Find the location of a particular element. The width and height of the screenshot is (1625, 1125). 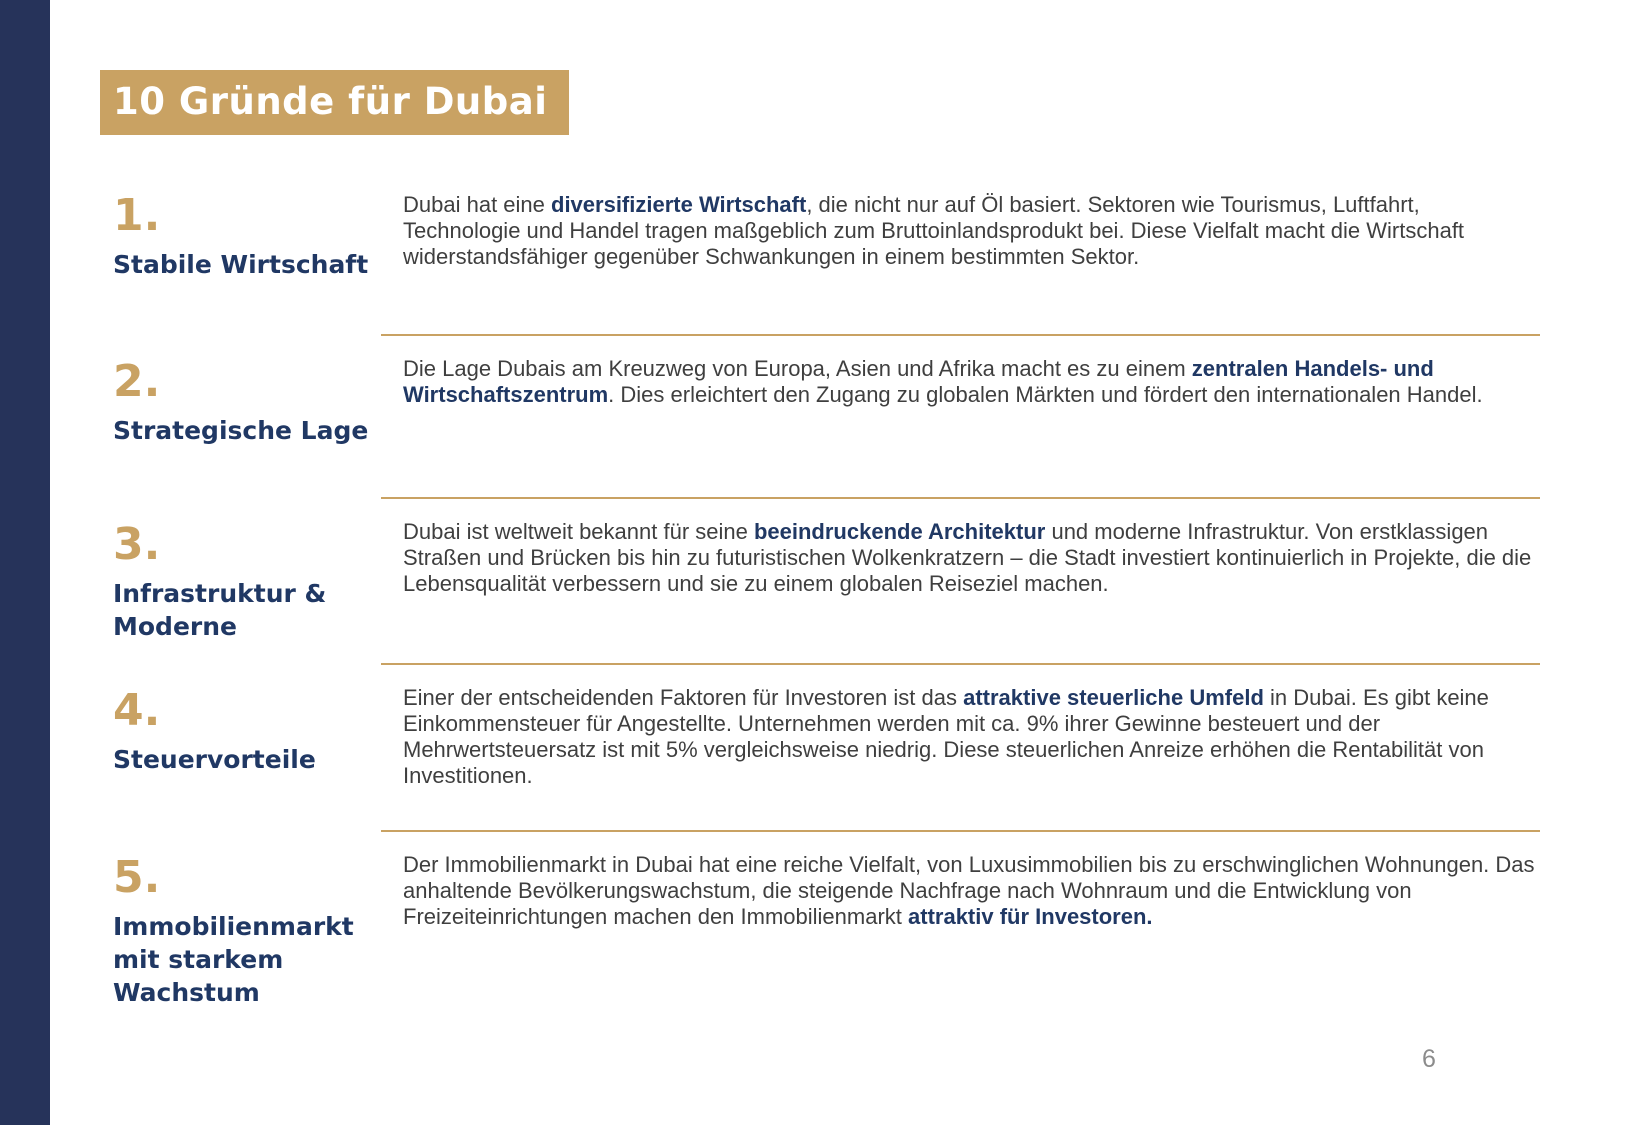

paragraph-bold-text: diversifizierte Wirtschaft is located at coordinates (679, 204).